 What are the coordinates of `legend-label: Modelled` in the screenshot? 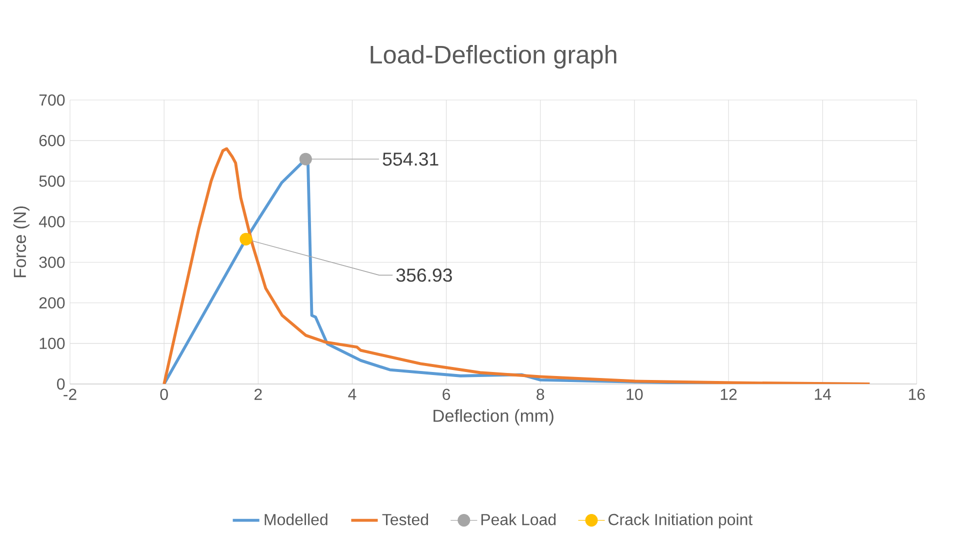 It's located at (296, 520).